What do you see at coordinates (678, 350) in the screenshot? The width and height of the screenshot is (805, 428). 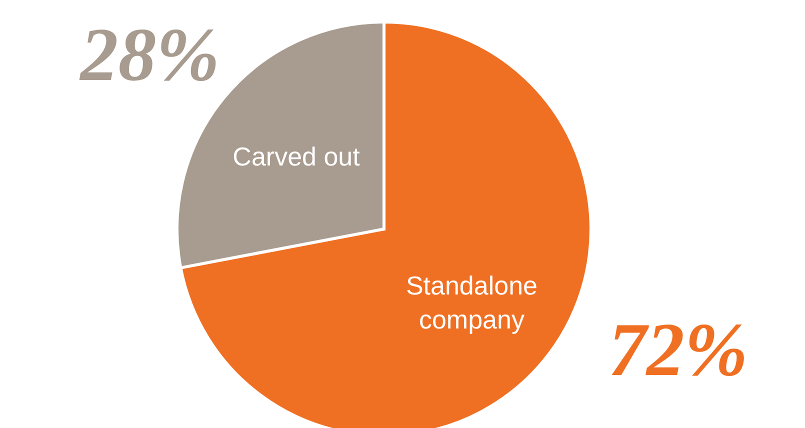 I see `data-label: 72%` at bounding box center [678, 350].